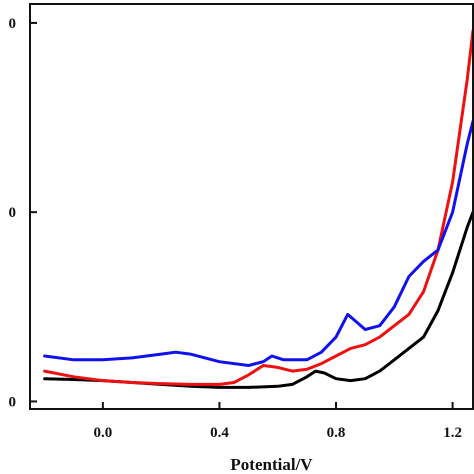  I want to click on x-tick-label: 1.2, so click(452, 433).